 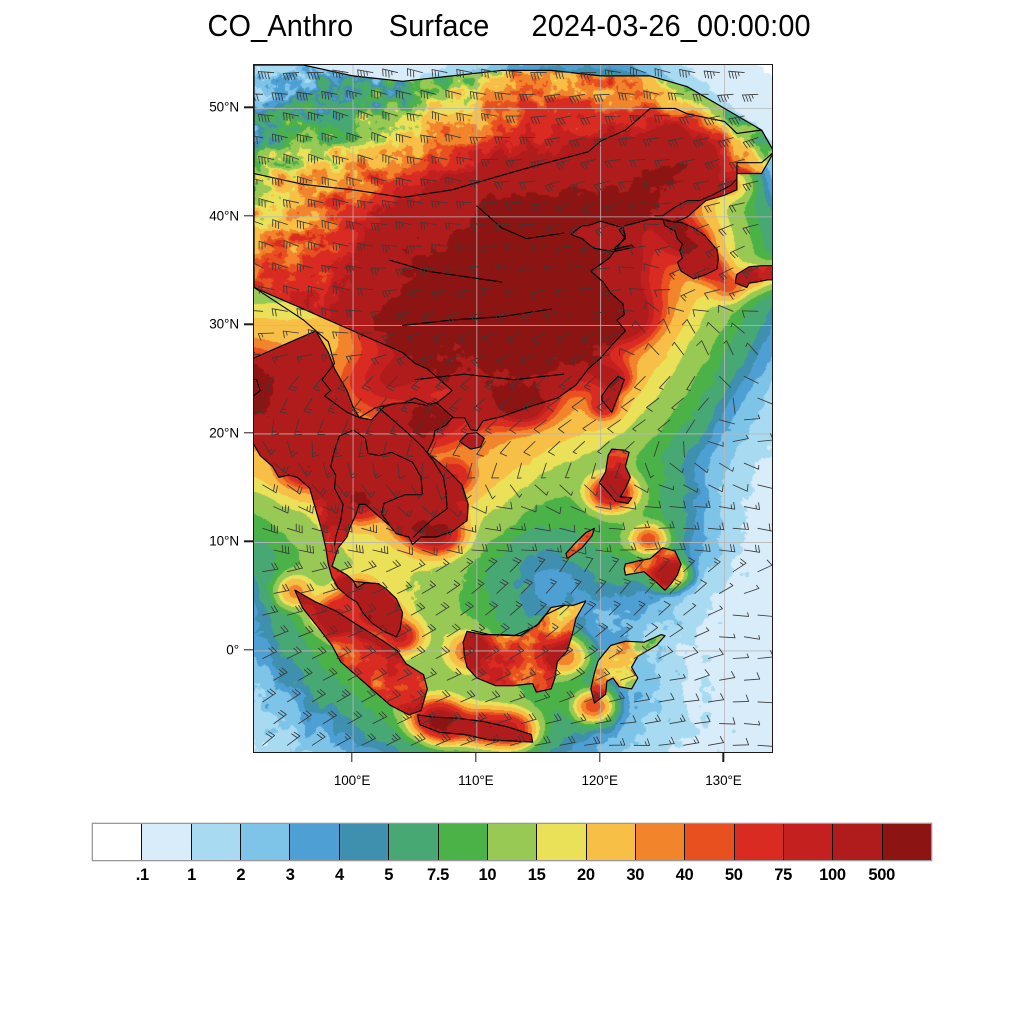 I want to click on colorbar, so click(x=512, y=842).